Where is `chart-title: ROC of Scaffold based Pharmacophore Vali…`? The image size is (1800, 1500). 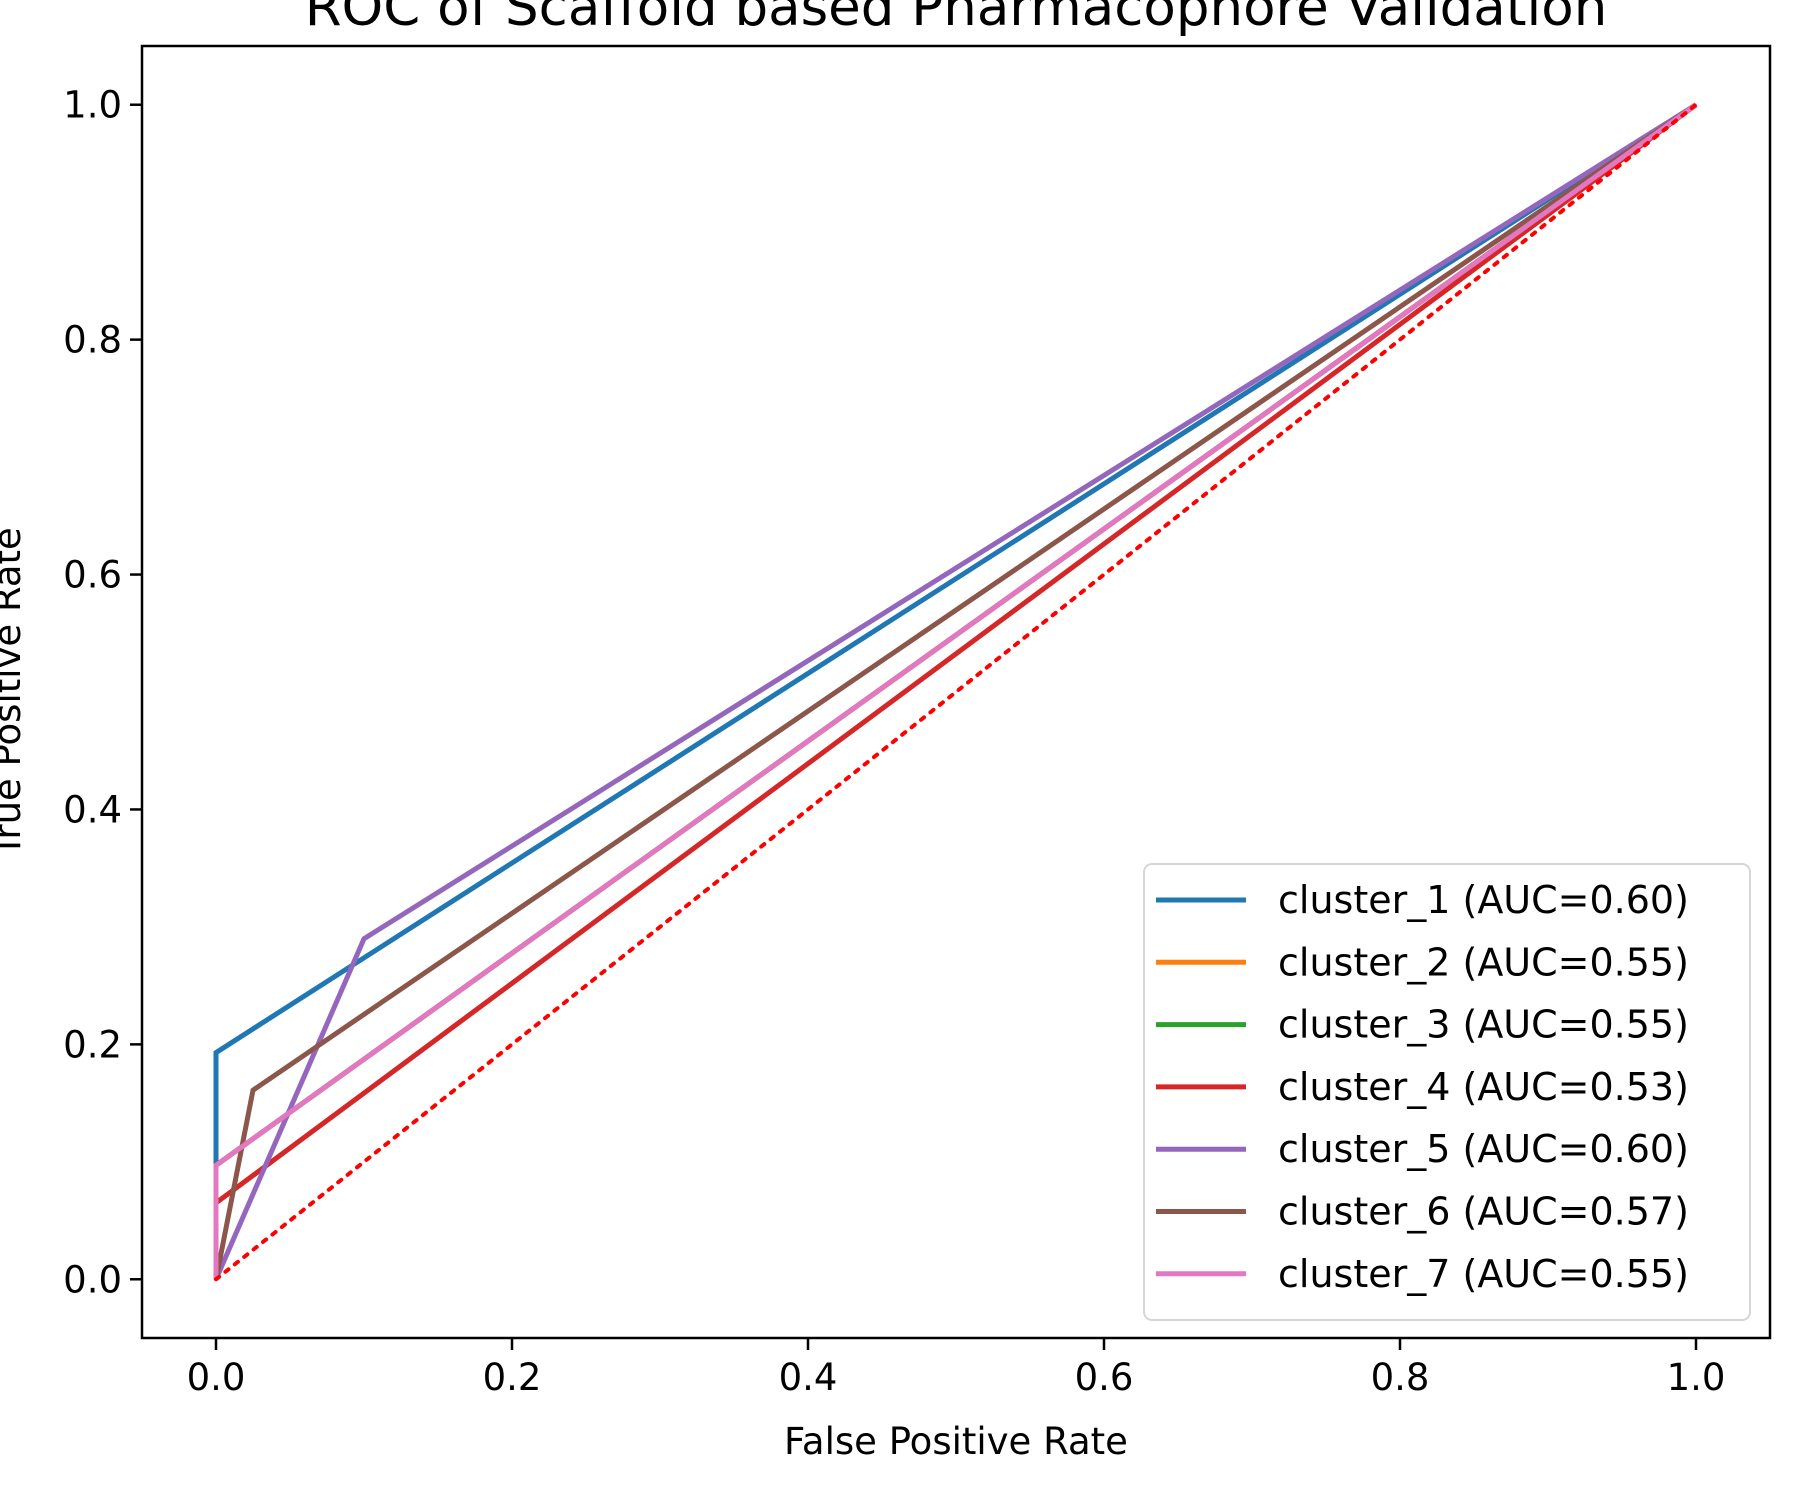
chart-title: ROC of Scaffold based Pharmacophore Vali… is located at coordinates (956, 19).